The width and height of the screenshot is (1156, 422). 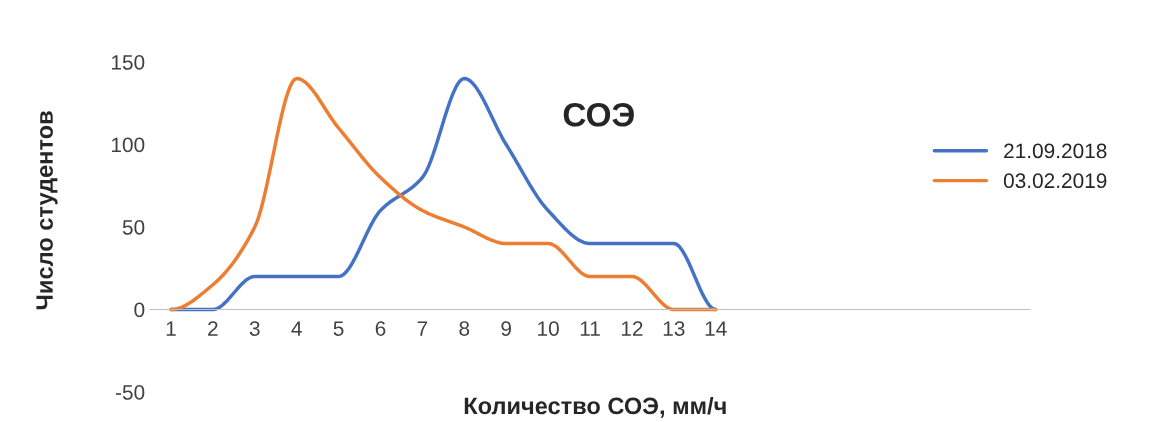 What do you see at coordinates (506, 328) in the screenshot?
I see `x-tick-label: 9` at bounding box center [506, 328].